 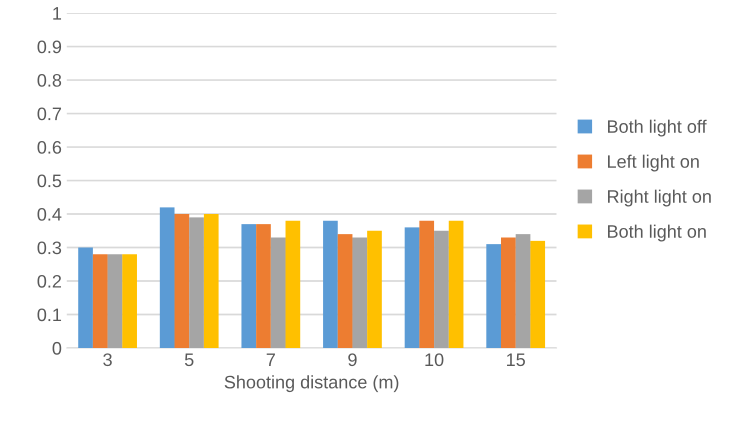 I want to click on y-tick-label: 0.9, so click(x=50, y=47).